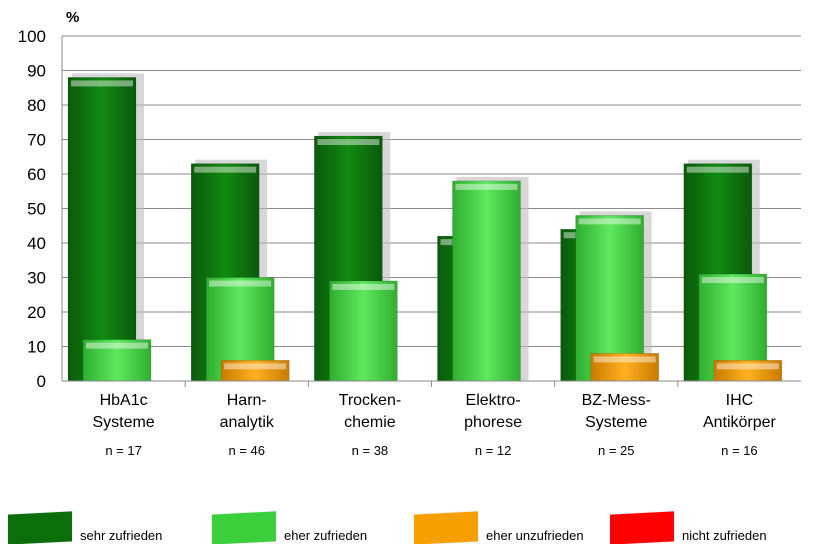  Describe the element at coordinates (121, 535) in the screenshot. I see `legend-label: sehr zufrieden` at that location.